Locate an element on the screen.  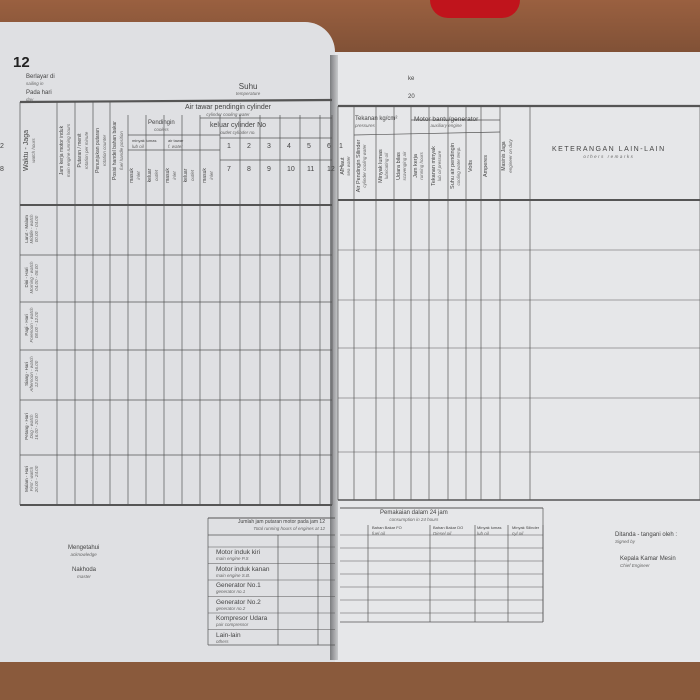
remarks-header: KETERANGAN LAIN-LAIN others remarks is located at coordinates (609, 153).